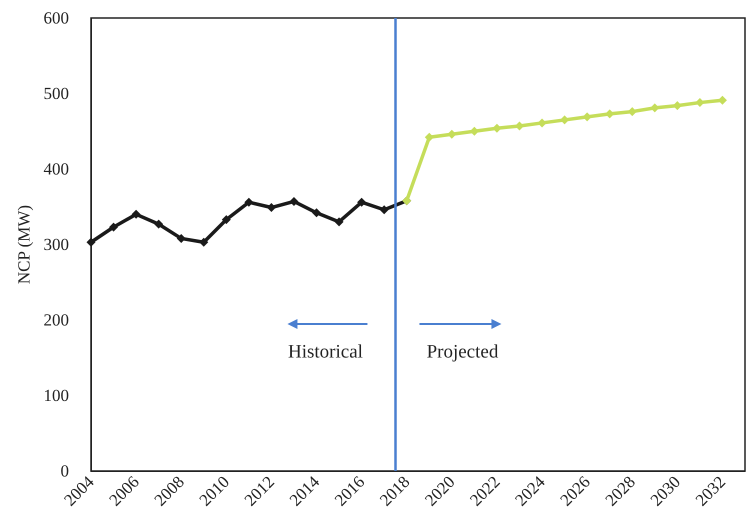 The width and height of the screenshot is (747, 526). Describe the element at coordinates (64, 471) in the screenshot. I see `y-tick-label: 0` at that location.